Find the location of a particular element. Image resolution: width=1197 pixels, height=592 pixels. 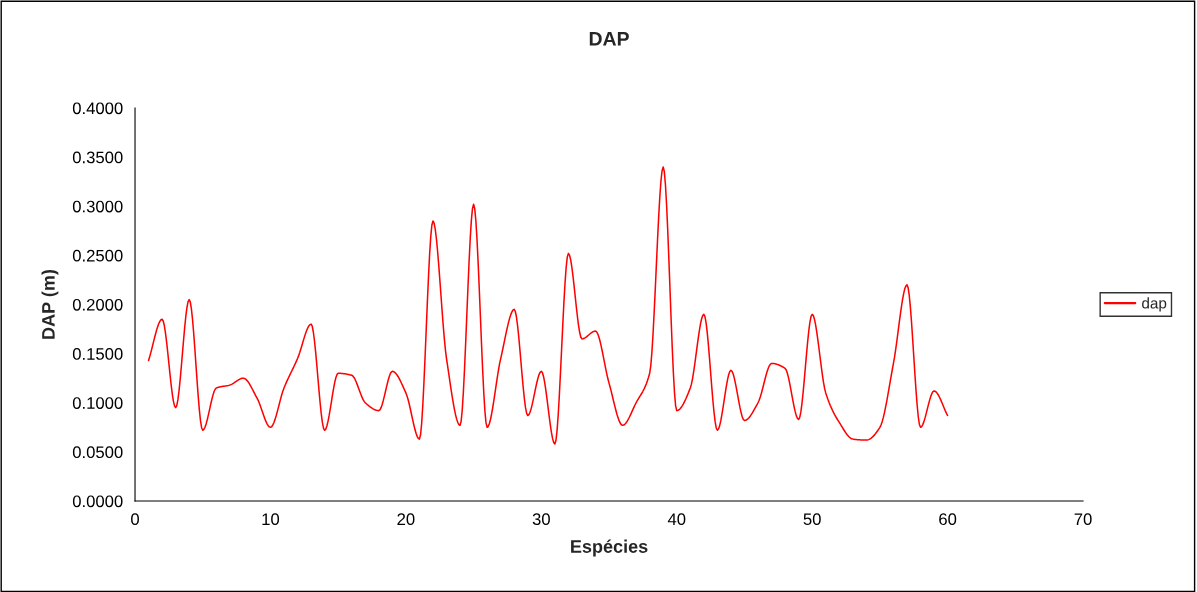

x-tick-label: 50 is located at coordinates (812, 519).